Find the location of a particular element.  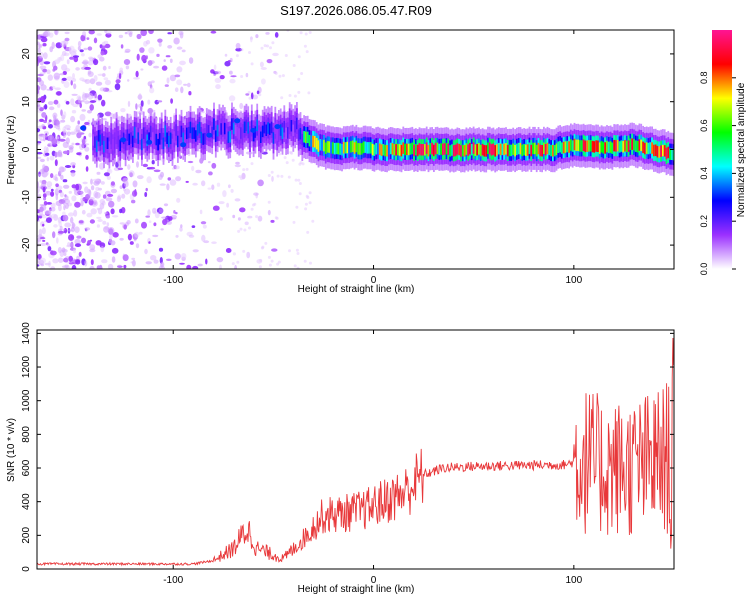

ridge-spot is located at coordinates (277, 127).